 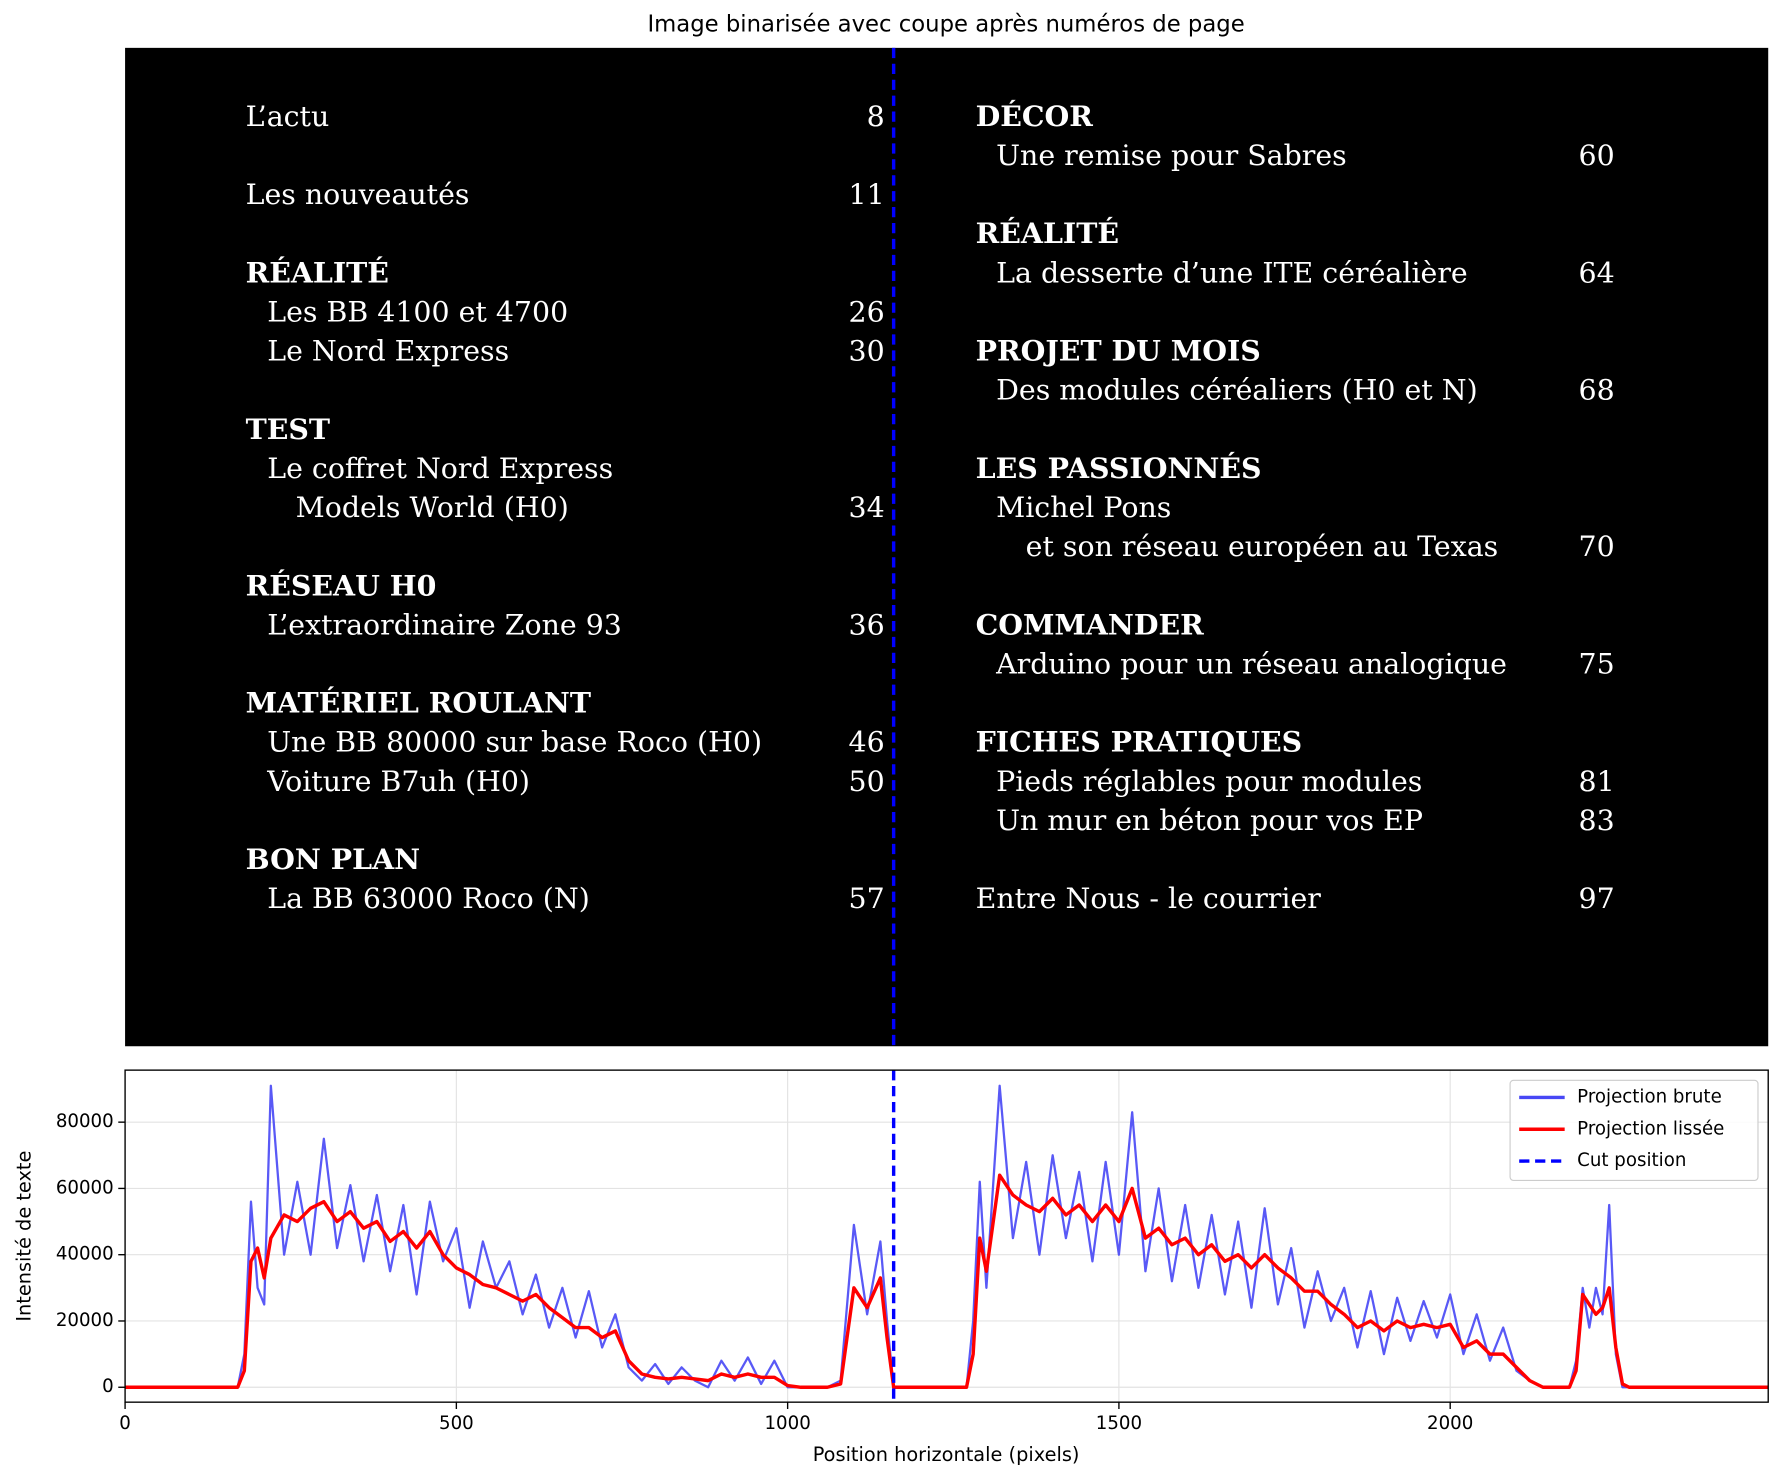 I want to click on toc-page: 50, so click(x=867, y=781).